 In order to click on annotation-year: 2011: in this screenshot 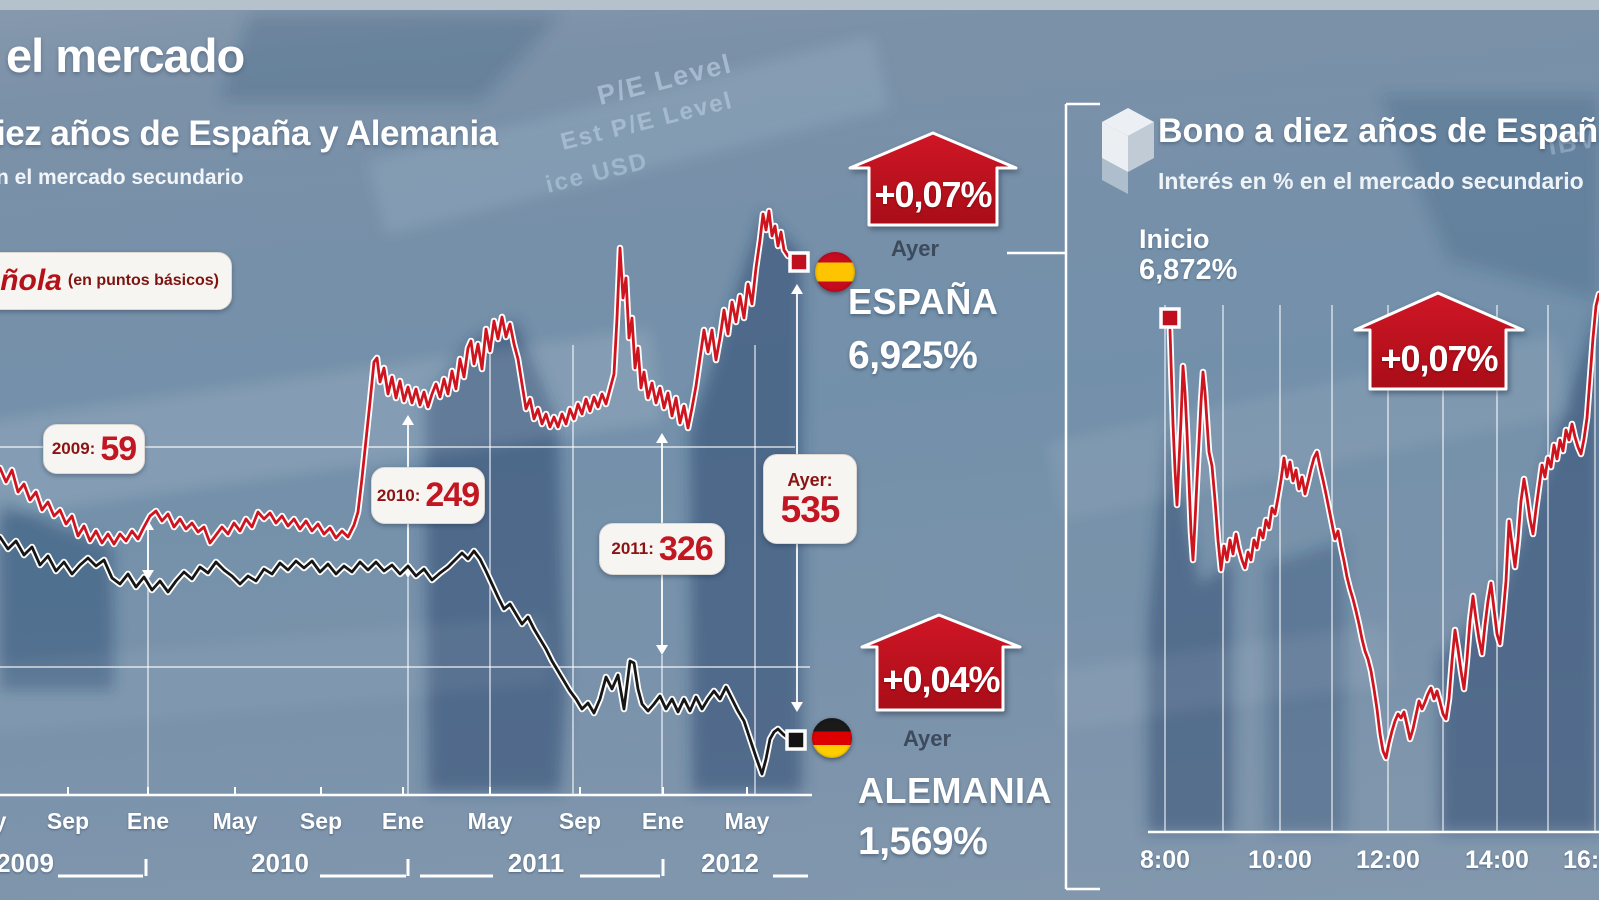, I will do `click(632, 548)`.